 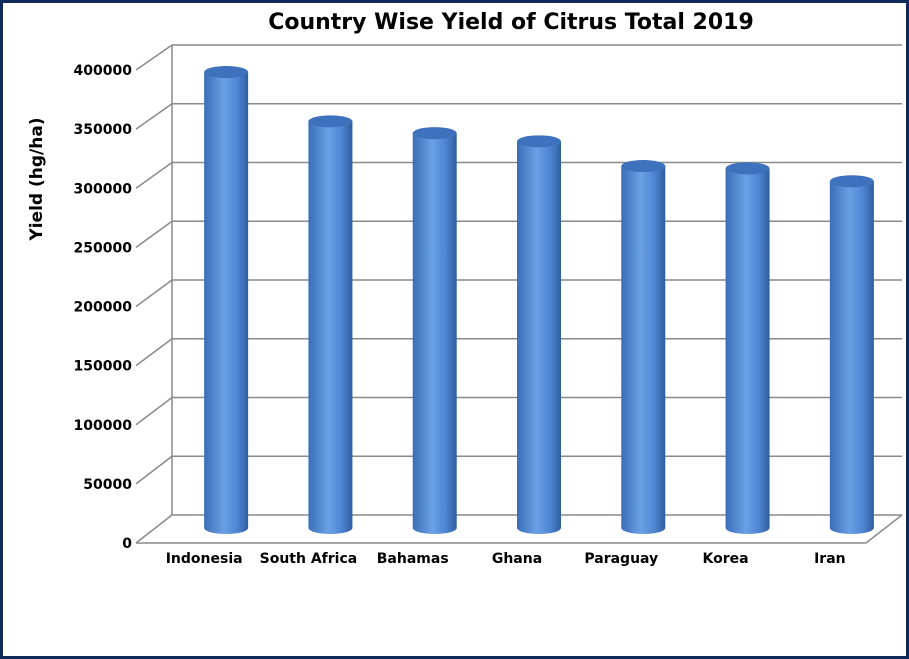 What do you see at coordinates (127, 544) in the screenshot?
I see `y-tick-label: 0` at bounding box center [127, 544].